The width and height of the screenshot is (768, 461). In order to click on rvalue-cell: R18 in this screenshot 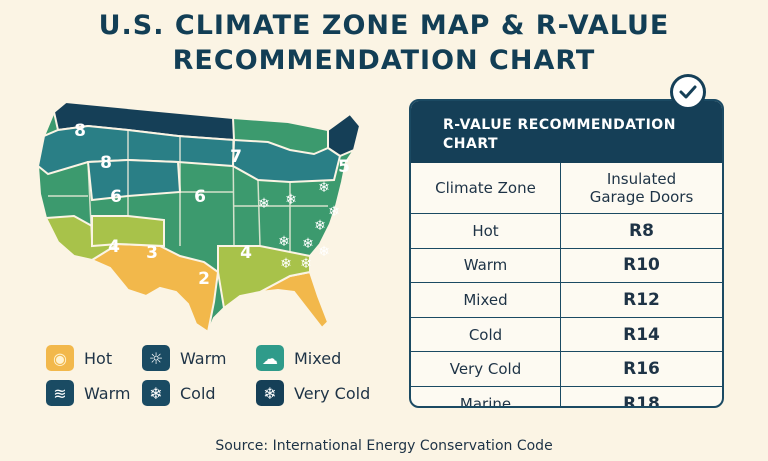, I will do `click(641, 400)`.